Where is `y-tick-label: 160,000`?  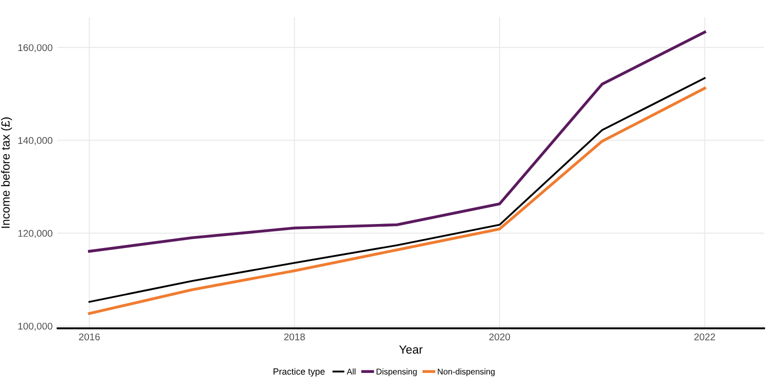 y-tick-label: 160,000 is located at coordinates (35, 48).